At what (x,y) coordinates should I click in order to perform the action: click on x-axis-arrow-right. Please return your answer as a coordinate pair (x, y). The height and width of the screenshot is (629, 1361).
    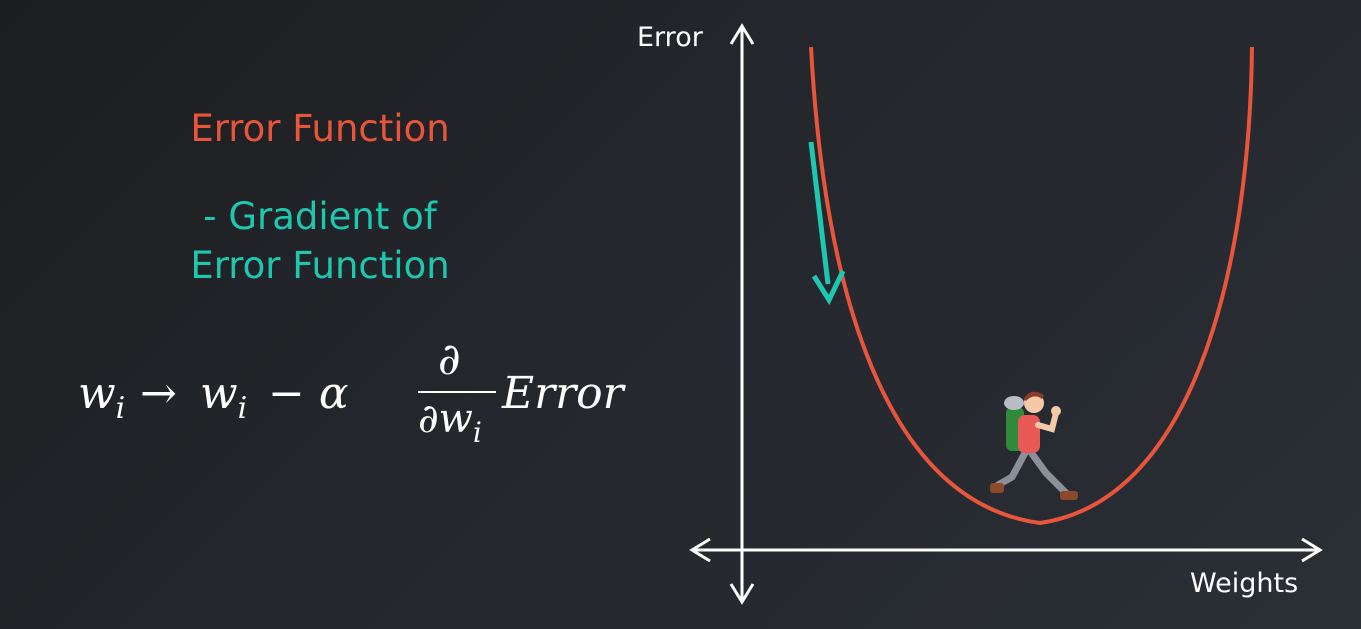
    Looking at the image, I should click on (1312, 550).